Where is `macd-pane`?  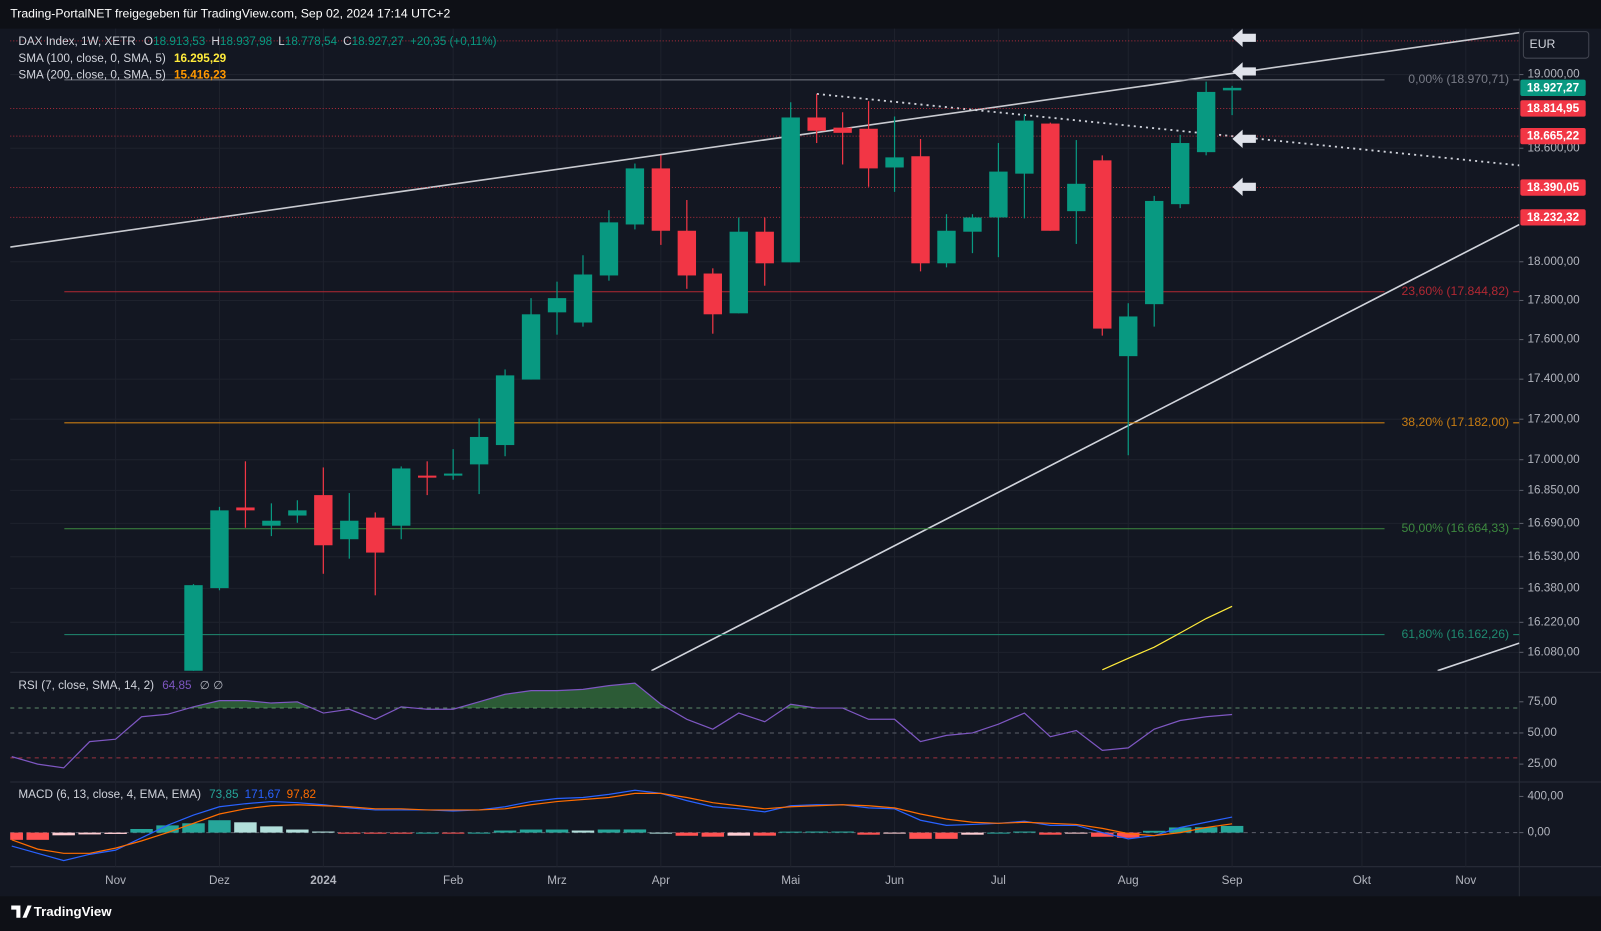 macd-pane is located at coordinates (765, 825).